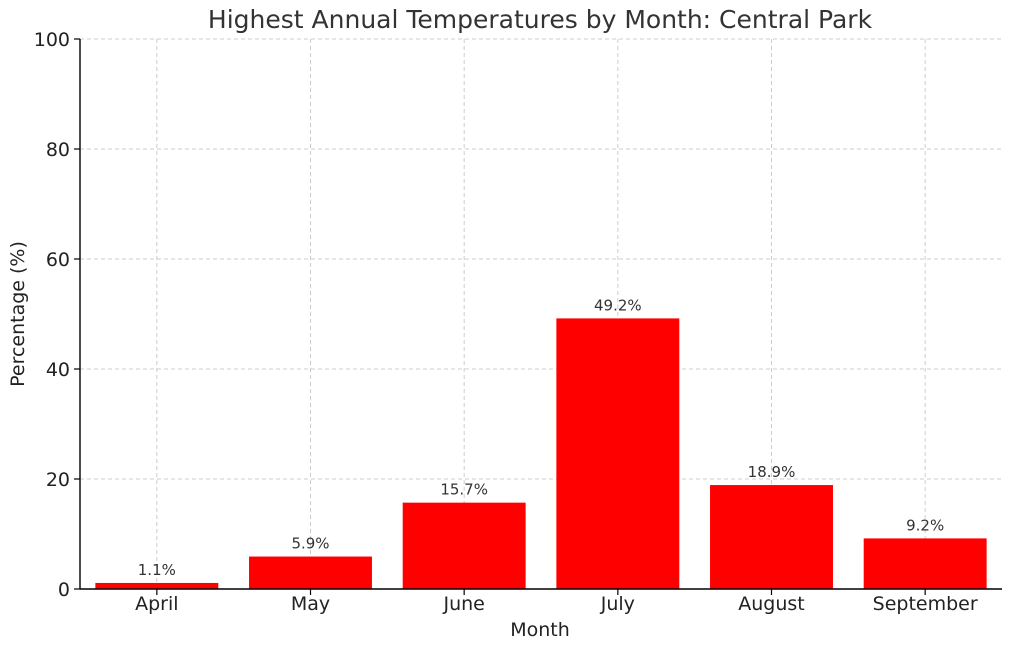 This screenshot has width=1009, height=650. I want to click on data-label-july: 49.2%, so click(618, 305).